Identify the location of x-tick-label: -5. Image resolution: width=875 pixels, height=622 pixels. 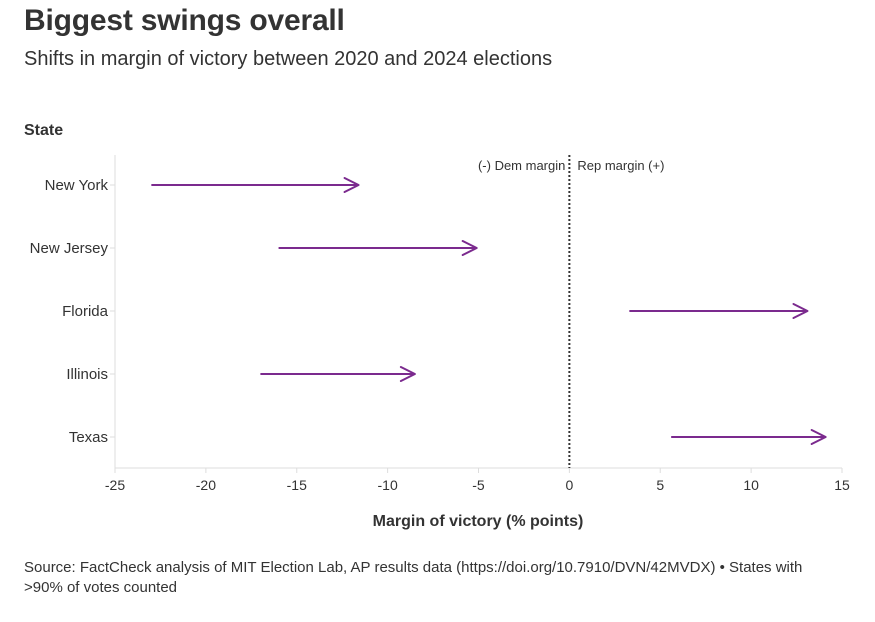
(478, 485).